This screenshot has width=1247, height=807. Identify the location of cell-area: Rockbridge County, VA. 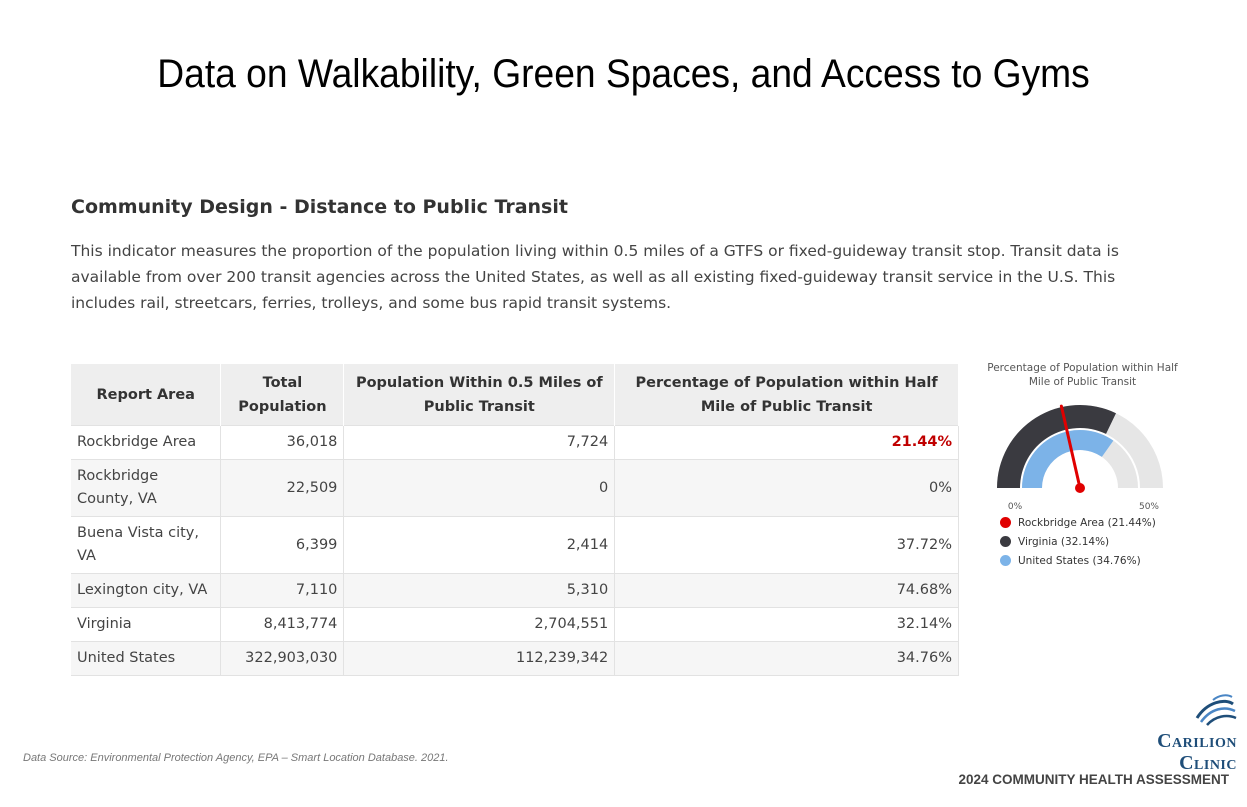
(146, 488).